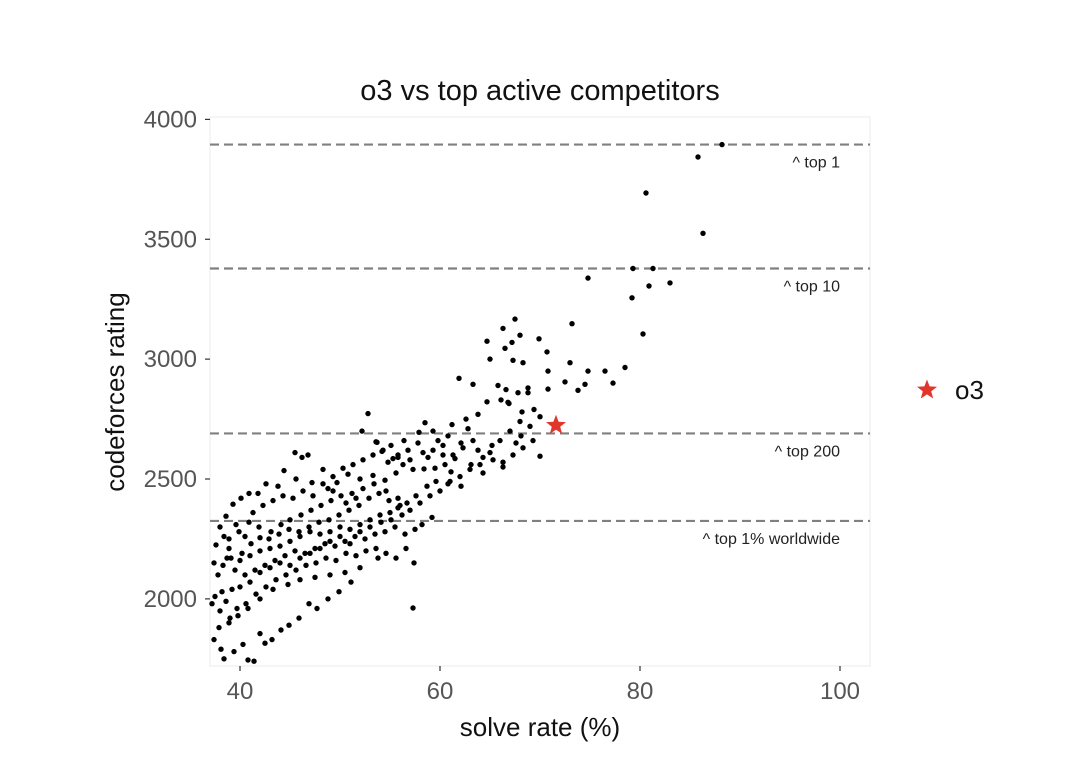 The height and width of the screenshot is (776, 1080). I want to click on chart-title: o3 vs top active competitors, so click(539, 91).